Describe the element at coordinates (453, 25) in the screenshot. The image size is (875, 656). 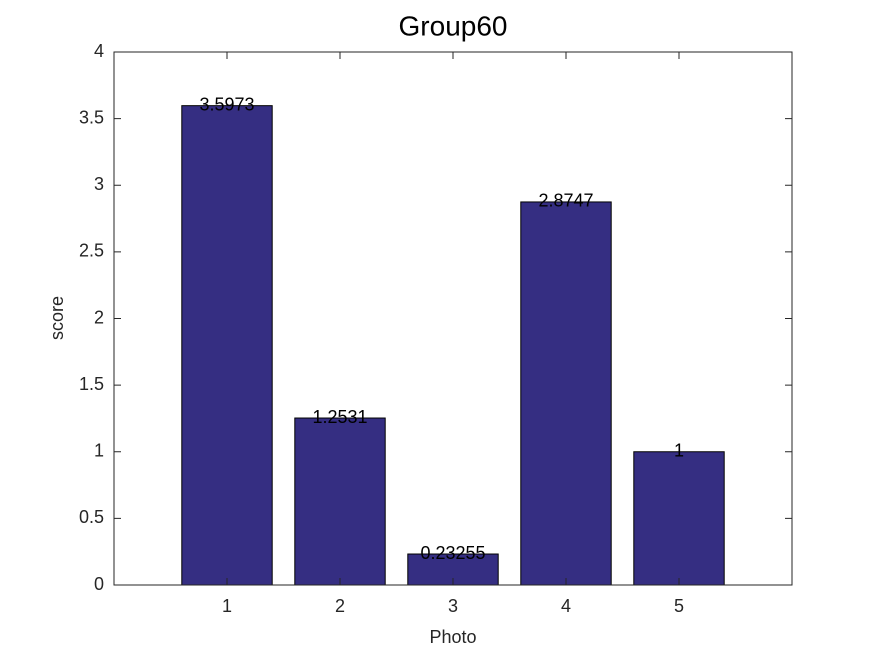
I see `chart-title: Group60` at that location.